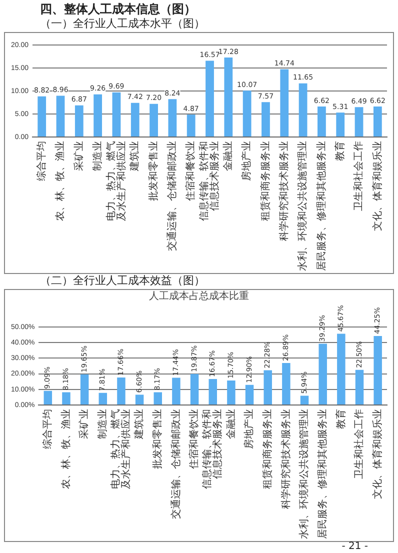  Describe the element at coordinates (123, 24) in the screenshot. I see `chart-title: （一）全行业人工成本水平（图）` at that location.